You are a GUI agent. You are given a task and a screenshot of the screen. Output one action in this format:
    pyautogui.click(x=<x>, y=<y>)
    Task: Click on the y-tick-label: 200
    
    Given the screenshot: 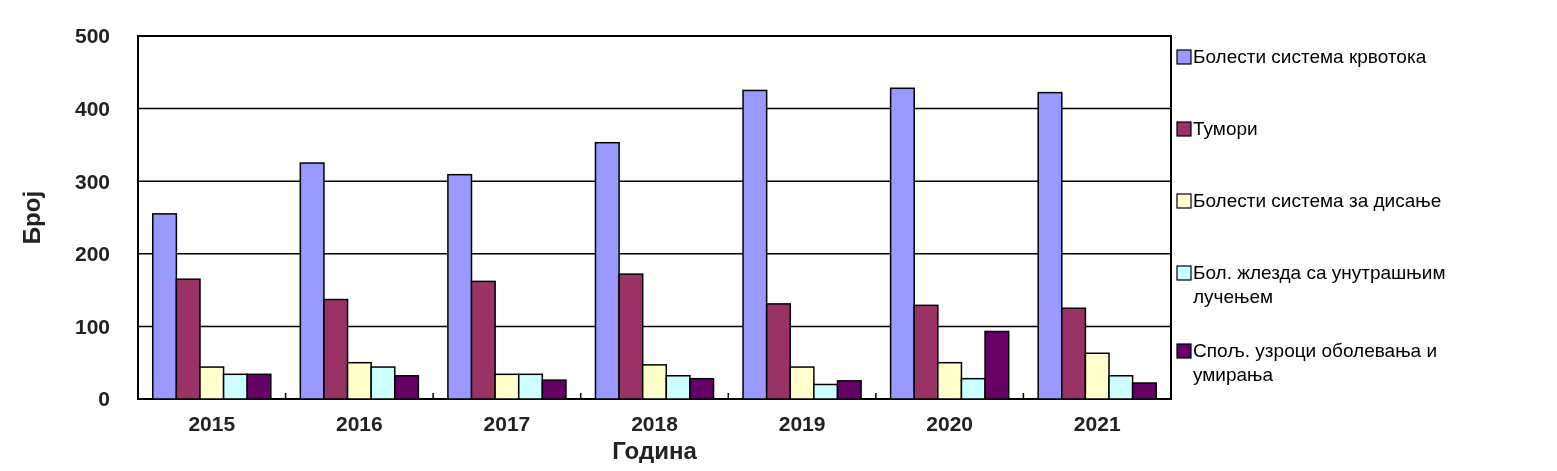 What is the action you would take?
    pyautogui.click(x=92, y=254)
    